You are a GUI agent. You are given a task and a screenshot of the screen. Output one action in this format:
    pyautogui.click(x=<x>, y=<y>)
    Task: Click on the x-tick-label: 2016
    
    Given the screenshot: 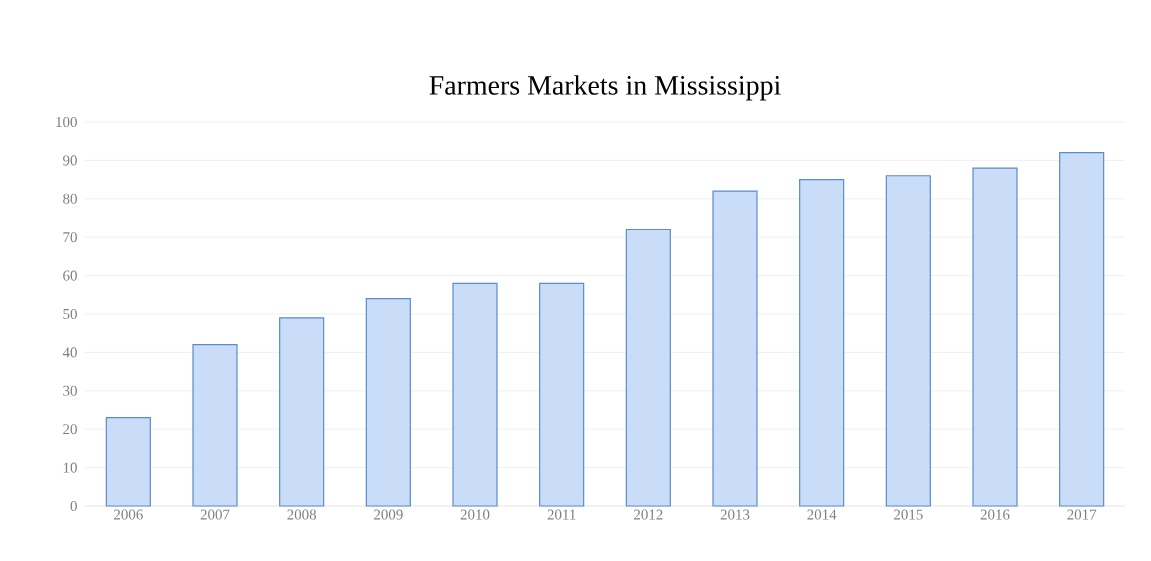 What is the action you would take?
    pyautogui.click(x=995, y=514)
    